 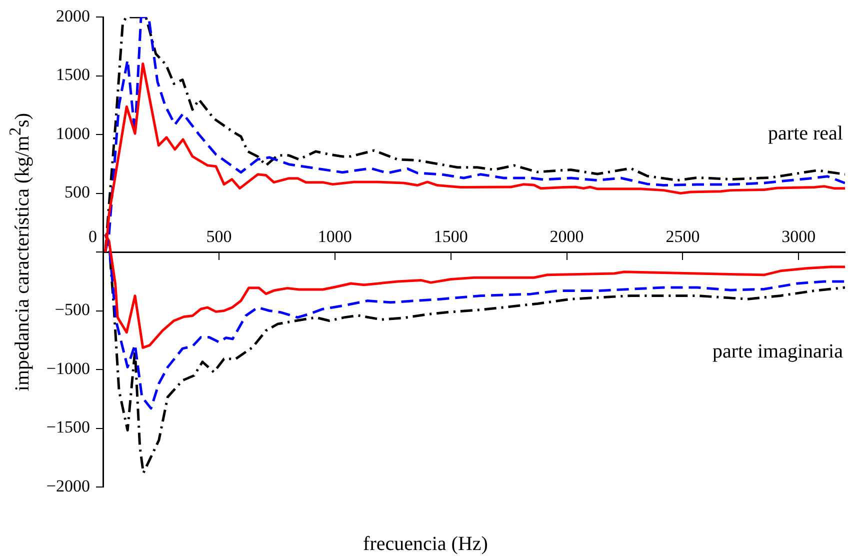 What do you see at coordinates (68, 427) in the screenshot?
I see `y-tick-label: −1500` at bounding box center [68, 427].